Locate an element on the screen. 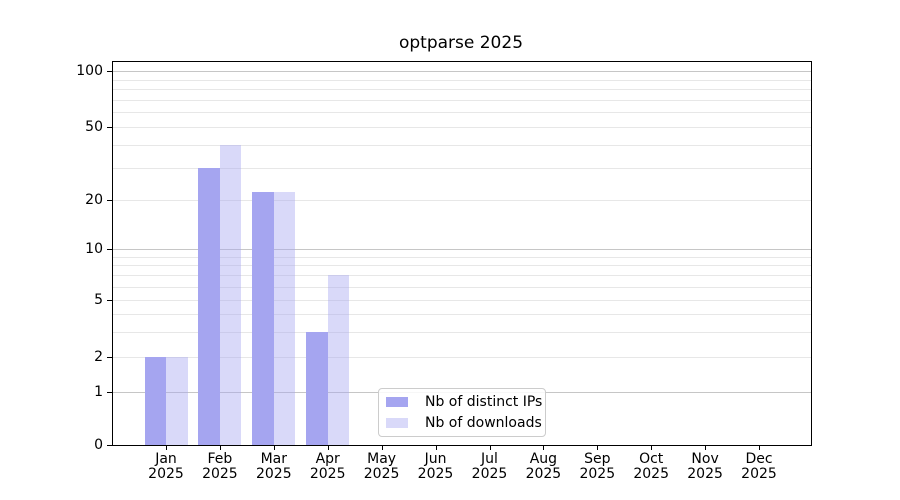 Image resolution: width=900 pixels, height=500 pixels. x-tick-label-jan: Jan 2025 is located at coordinates (166, 466).